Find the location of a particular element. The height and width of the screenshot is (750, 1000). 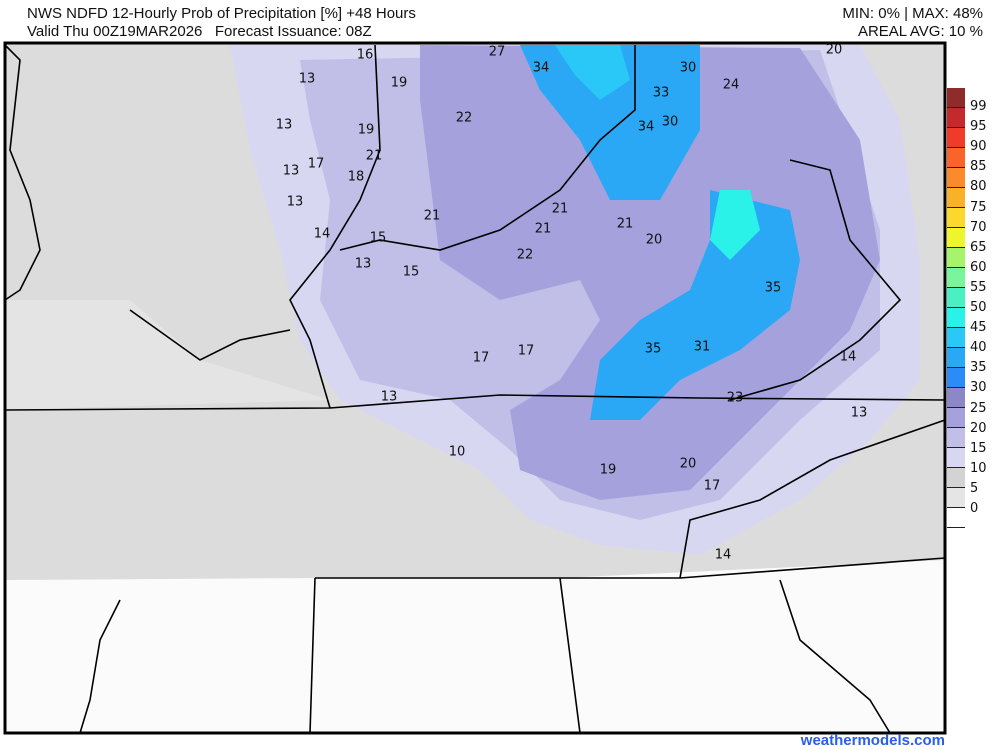

legend-label: 85 is located at coordinates (978, 167).